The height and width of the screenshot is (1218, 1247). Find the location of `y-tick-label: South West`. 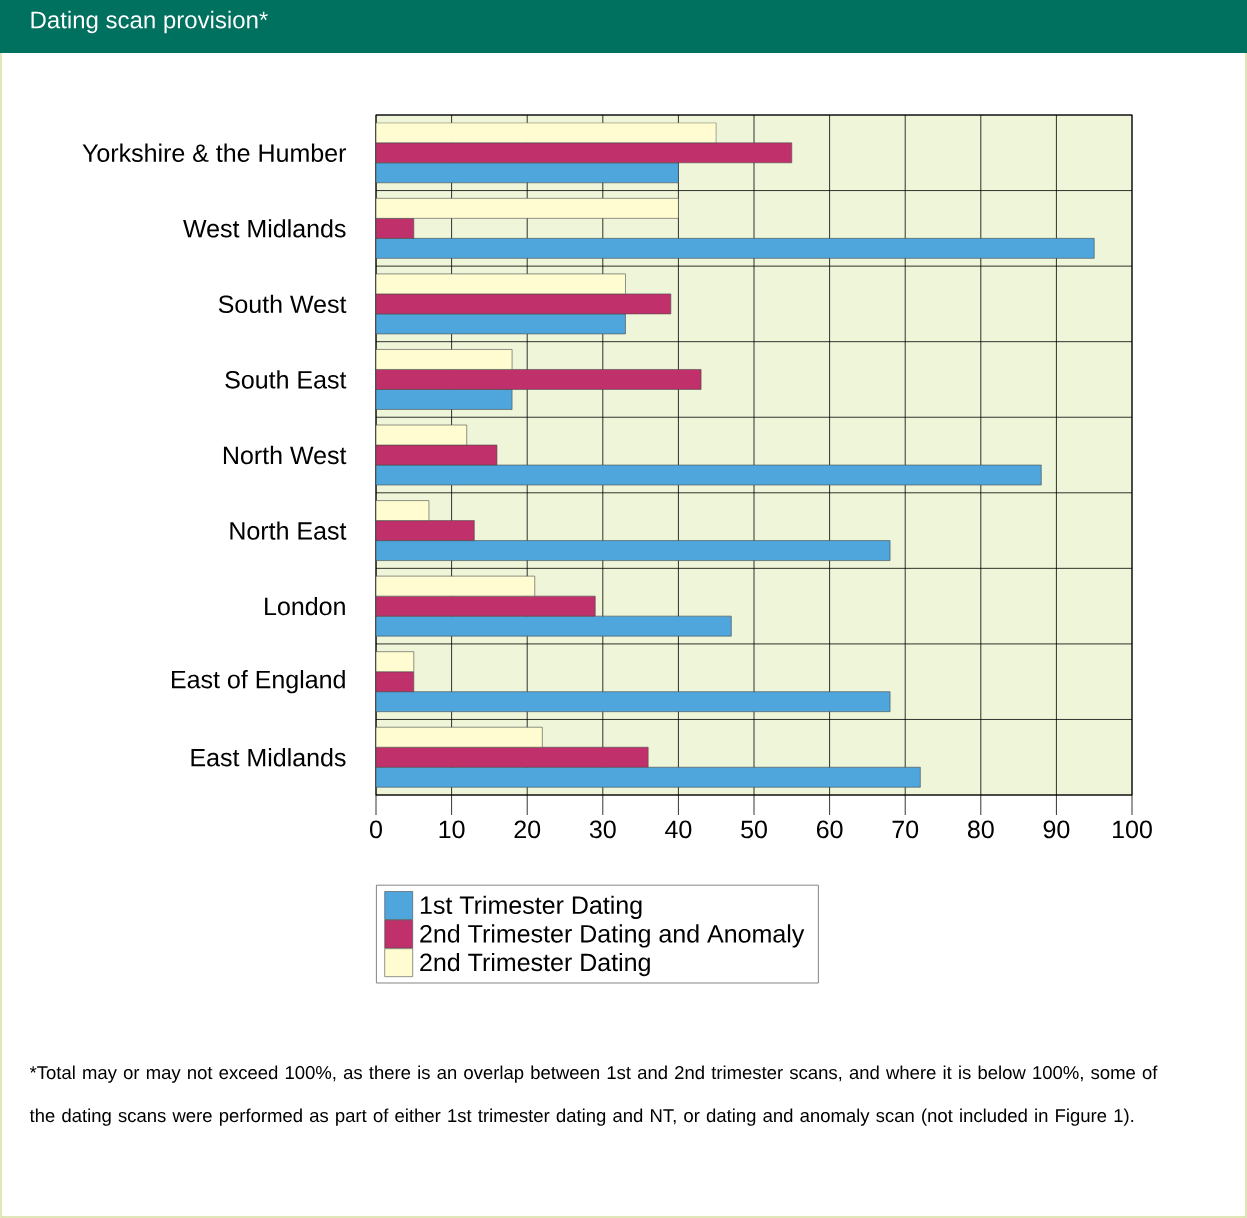

y-tick-label: South West is located at coordinates (282, 304).